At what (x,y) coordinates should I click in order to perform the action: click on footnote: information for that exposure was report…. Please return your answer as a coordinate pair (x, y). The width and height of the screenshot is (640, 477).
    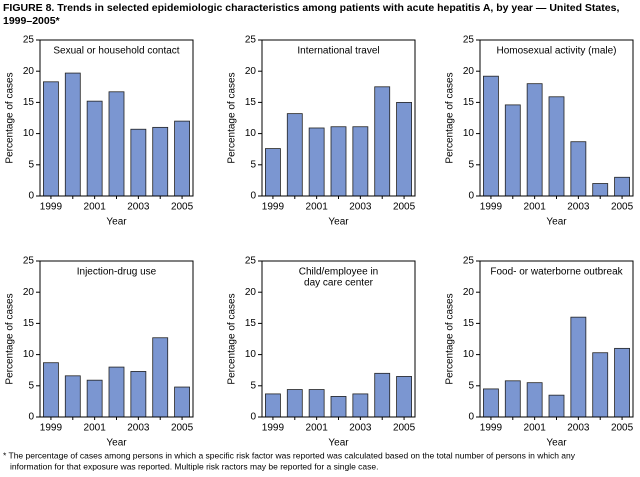
    Looking at the image, I should click on (194, 466).